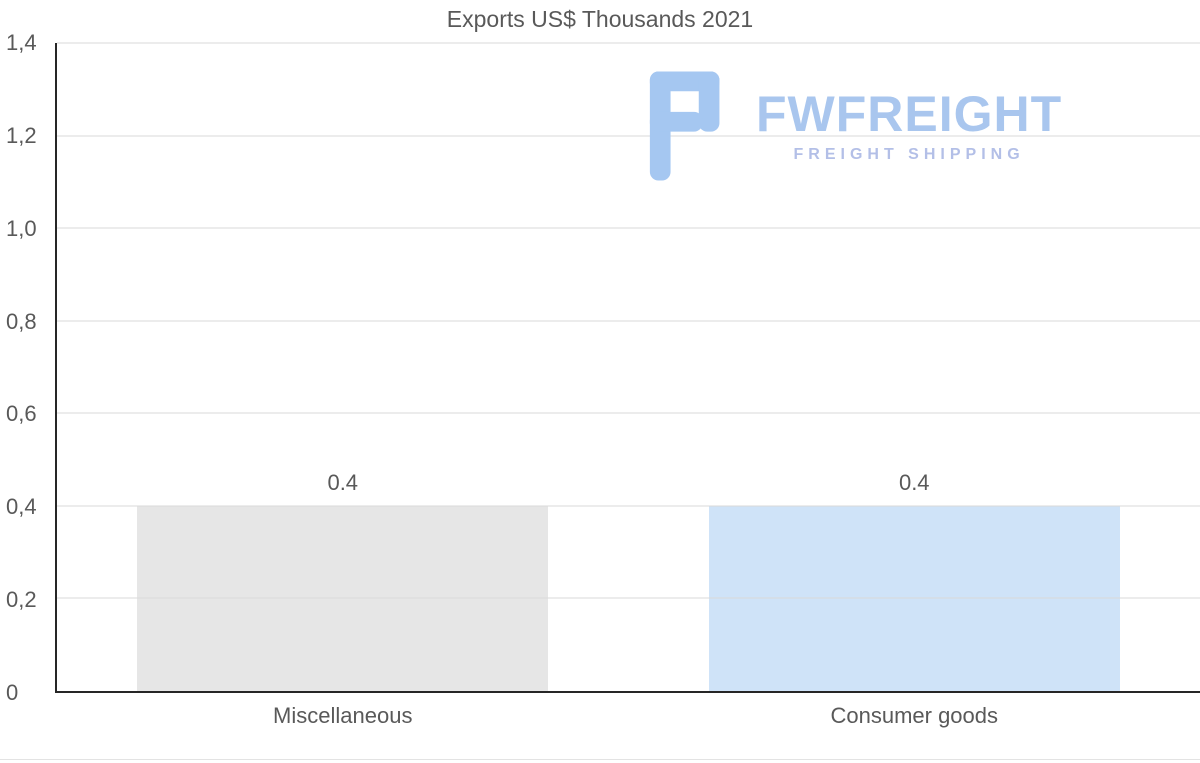 The image size is (1200, 763). I want to click on y-tick-label: 0,2, so click(21, 600).